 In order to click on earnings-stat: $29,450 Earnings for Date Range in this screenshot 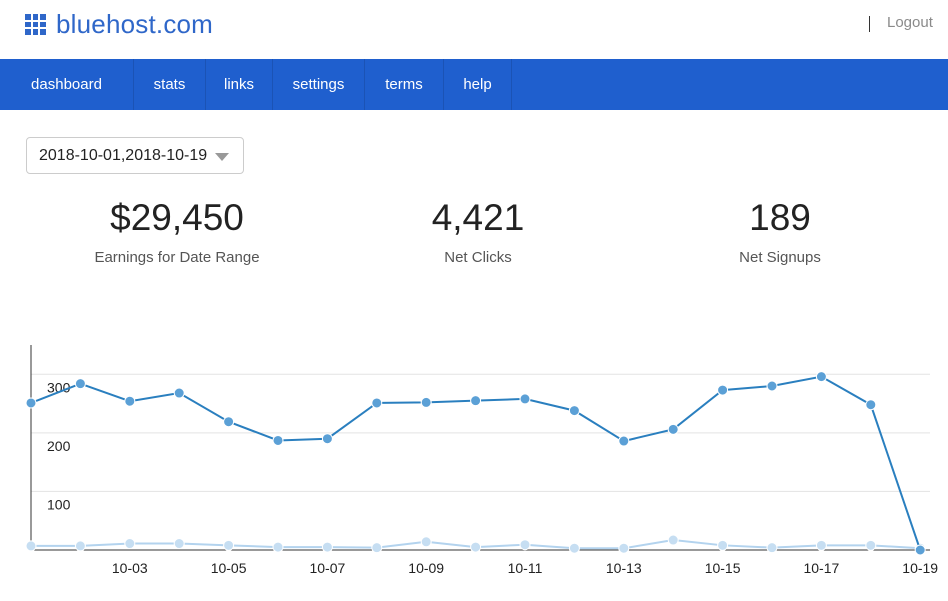, I will do `click(177, 231)`.